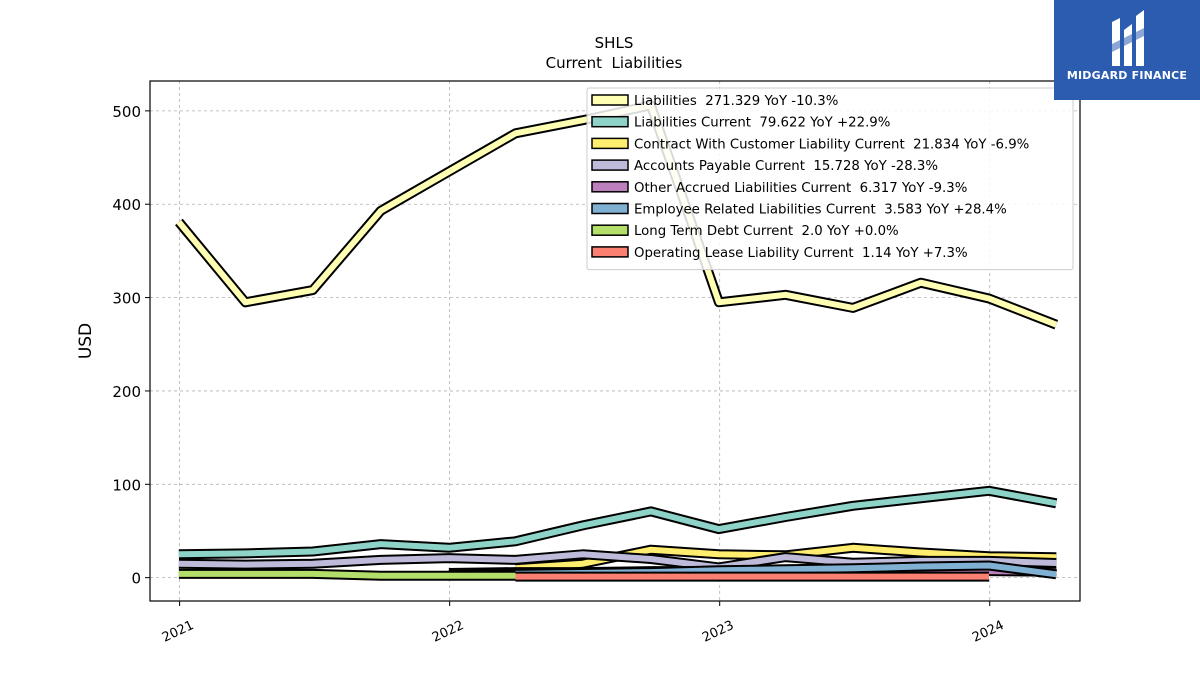  Describe the element at coordinates (126, 205) in the screenshot. I see `y-tick-label: 400` at that location.